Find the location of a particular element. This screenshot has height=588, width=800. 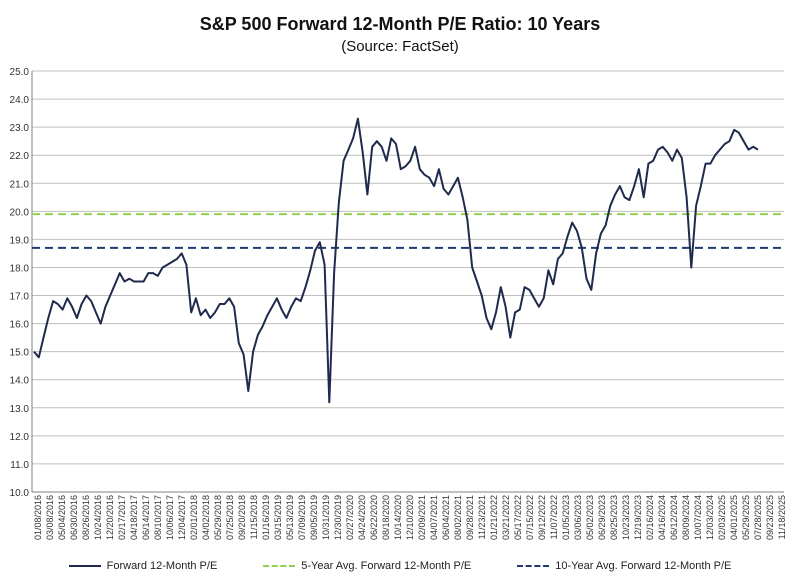

x-tick-label: 05/13/2019 is located at coordinates (290, 517).